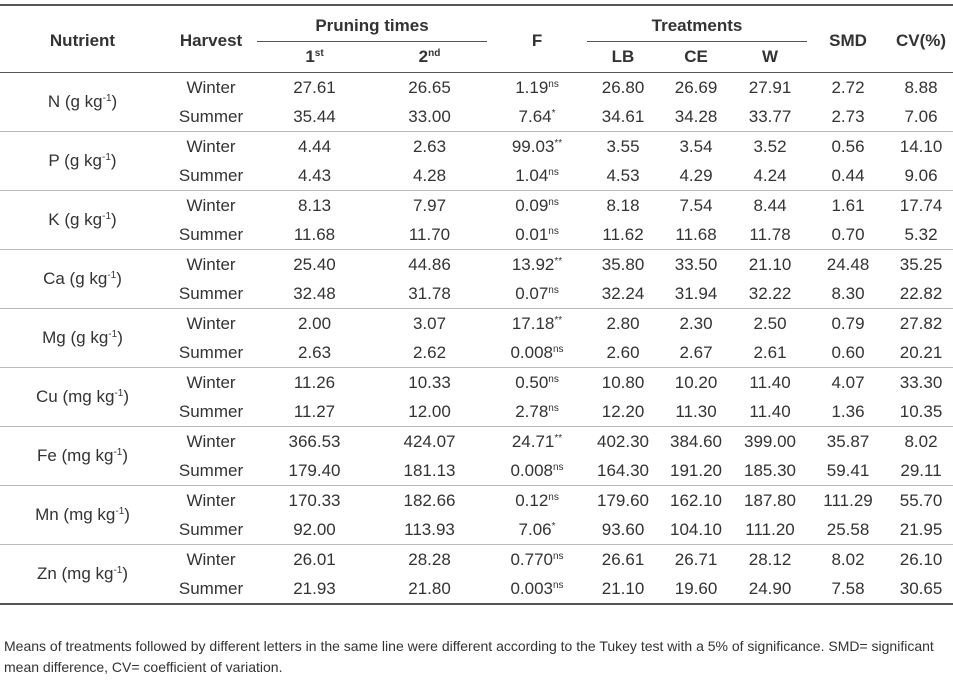 This screenshot has width=953, height=682. What do you see at coordinates (75, 160) in the screenshot?
I see `nutrient-name: P (g kg` at bounding box center [75, 160].